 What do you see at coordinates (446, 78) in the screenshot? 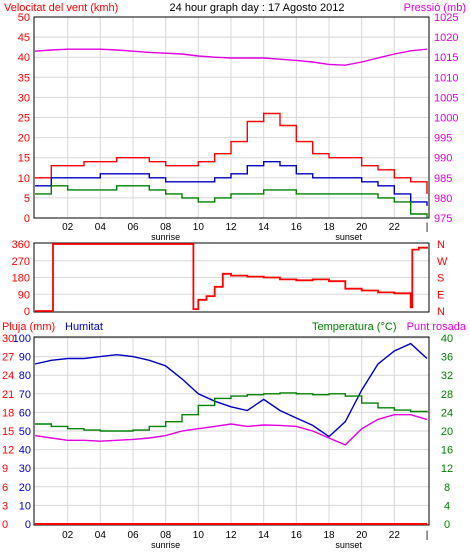
I see `y2-tick-label: 1010` at bounding box center [446, 78].